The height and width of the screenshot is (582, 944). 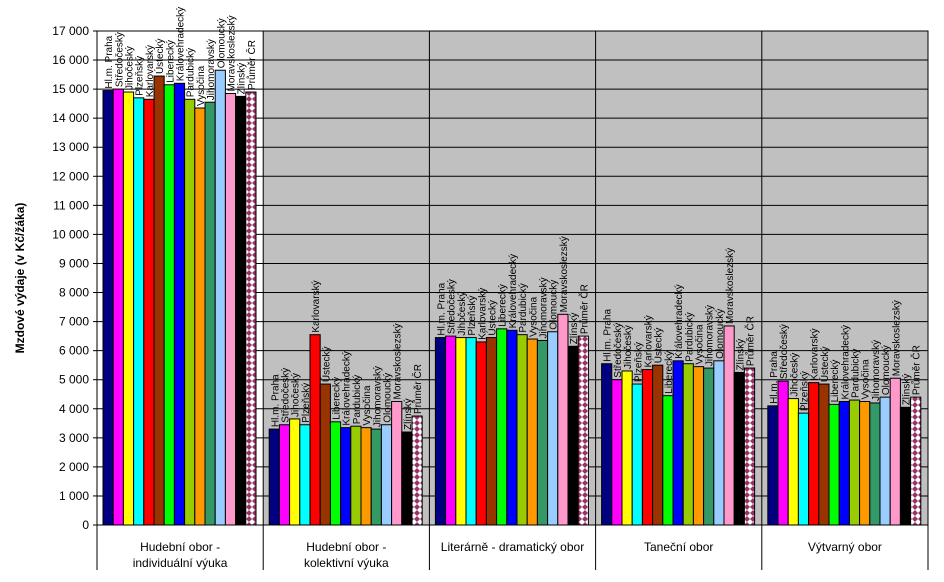 I want to click on data-label: Průměr ČR, so click(x=916, y=370).